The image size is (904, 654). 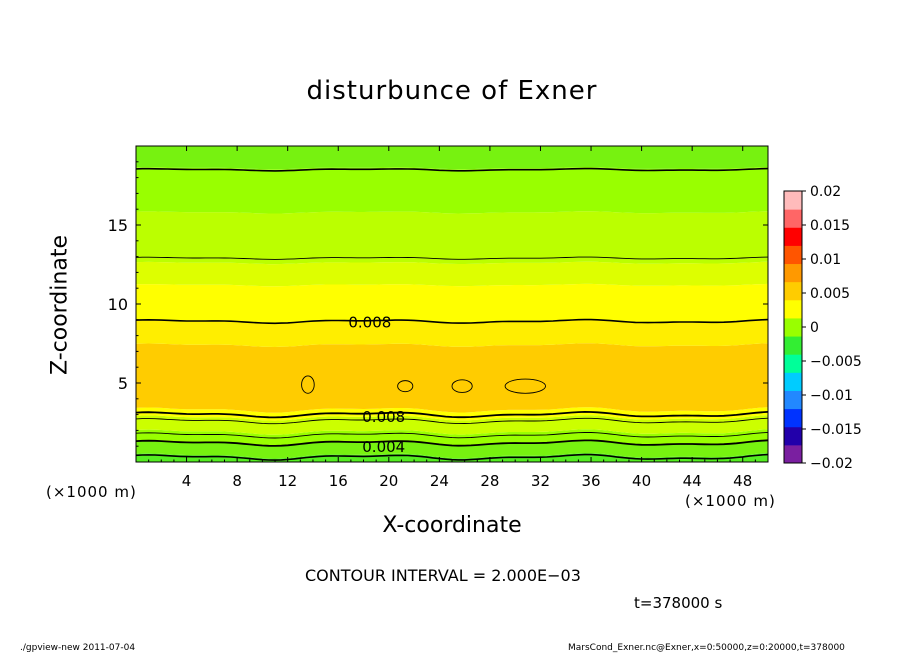 What do you see at coordinates (439, 481) in the screenshot?
I see `x-tick-label-5: 24` at bounding box center [439, 481].